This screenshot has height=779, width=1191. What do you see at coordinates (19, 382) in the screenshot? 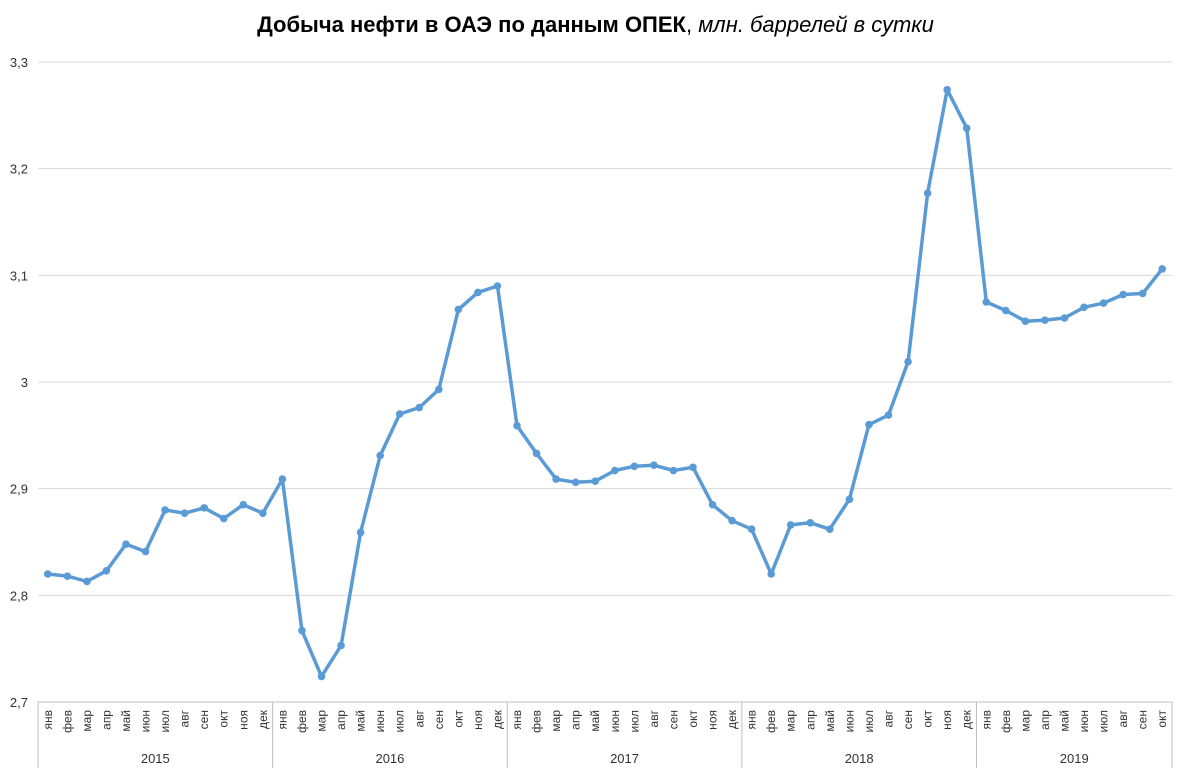
I see `y-axis: 2,7 2,8 2,9 3 3,1 3,2 3,3` at bounding box center [19, 382].